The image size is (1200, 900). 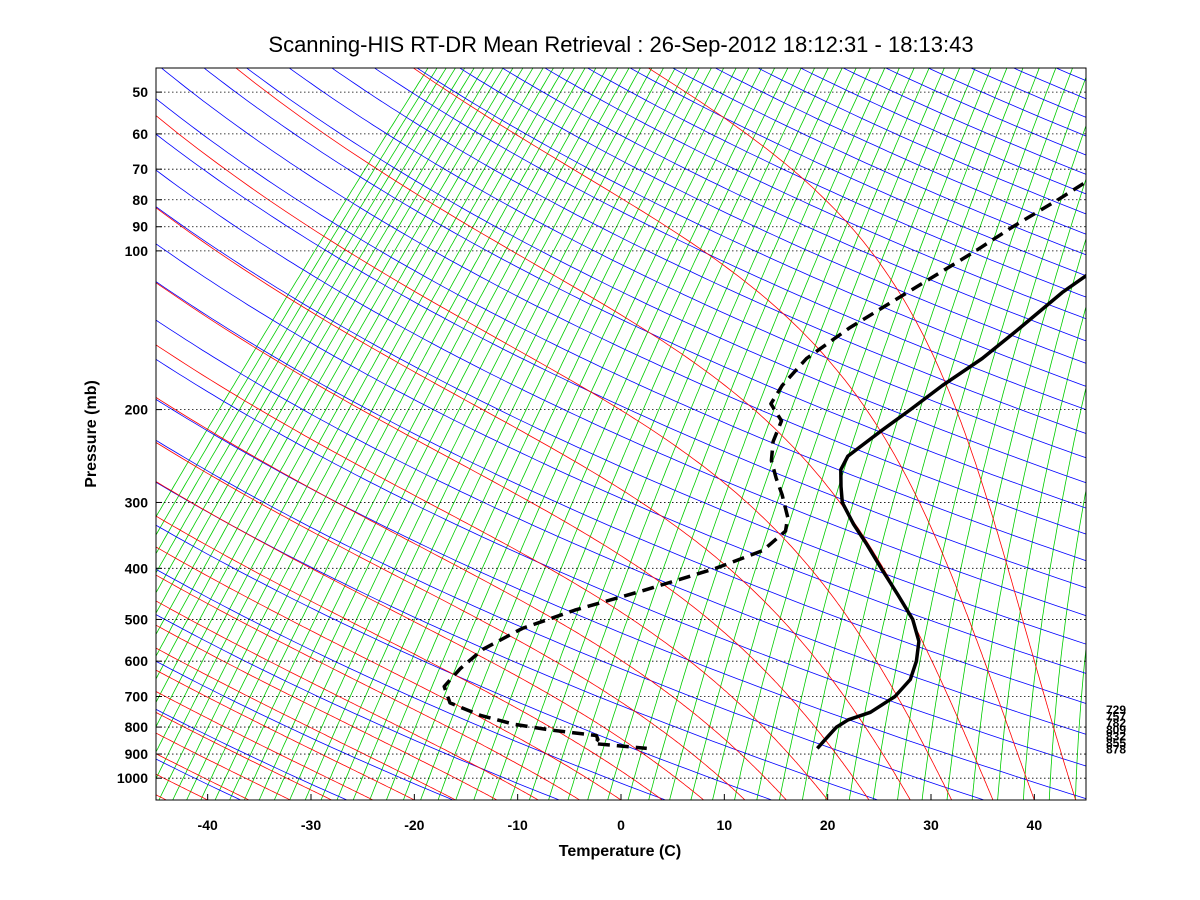 What do you see at coordinates (1116, 730) in the screenshot?
I see `side-label-809: 809` at bounding box center [1116, 730].